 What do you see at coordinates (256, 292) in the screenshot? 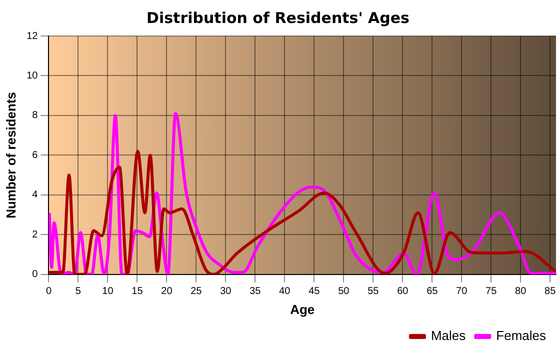
I see `x-tick-label: 35` at bounding box center [256, 292].